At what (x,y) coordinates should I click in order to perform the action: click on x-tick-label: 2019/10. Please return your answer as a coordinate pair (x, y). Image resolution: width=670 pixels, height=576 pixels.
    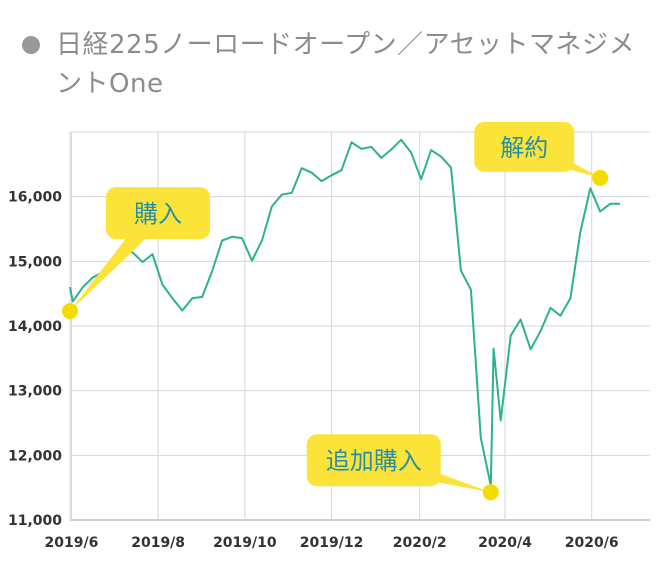
    Looking at the image, I should click on (245, 543).